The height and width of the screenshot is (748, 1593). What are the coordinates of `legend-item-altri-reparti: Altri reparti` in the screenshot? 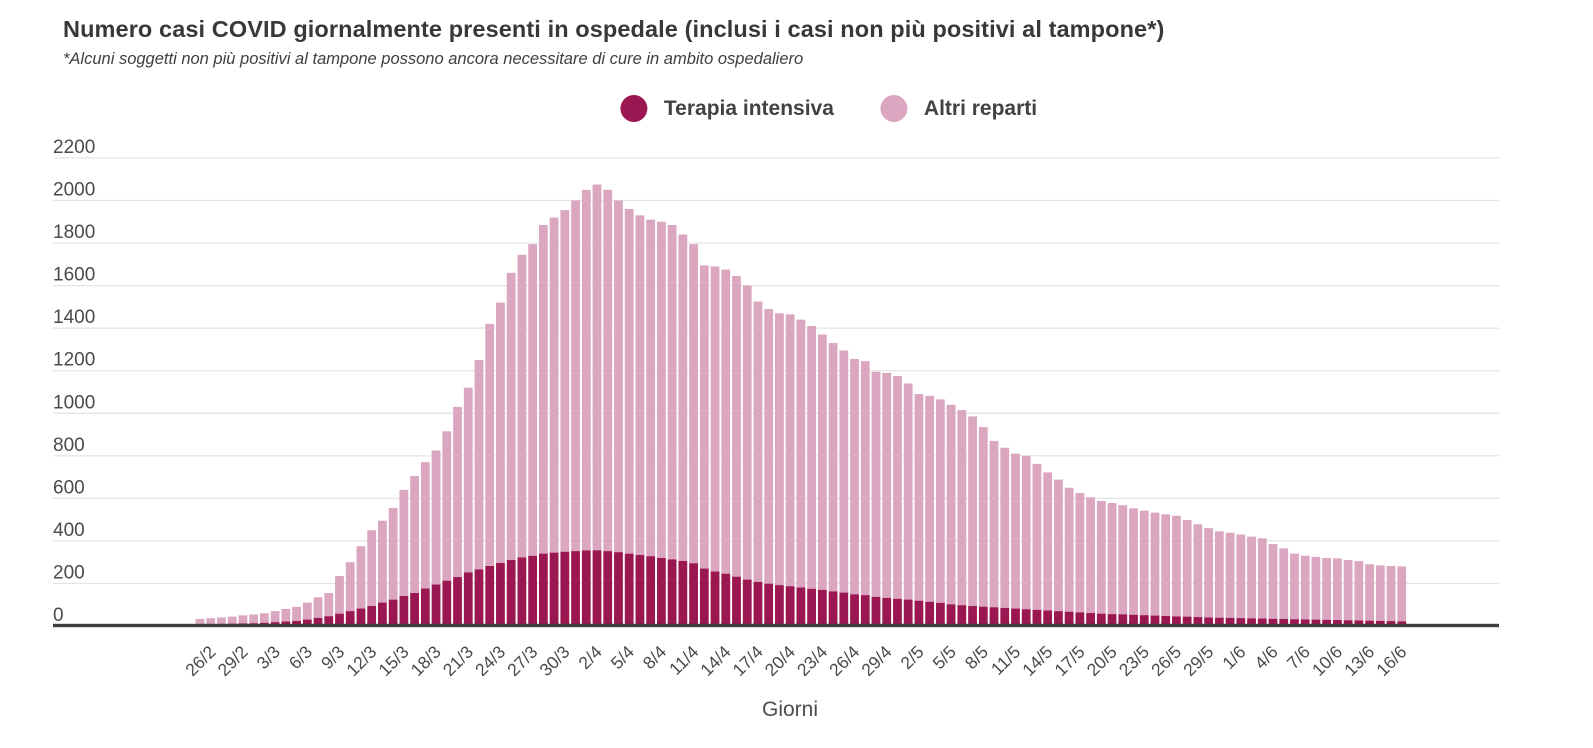 It's located at (958, 108).